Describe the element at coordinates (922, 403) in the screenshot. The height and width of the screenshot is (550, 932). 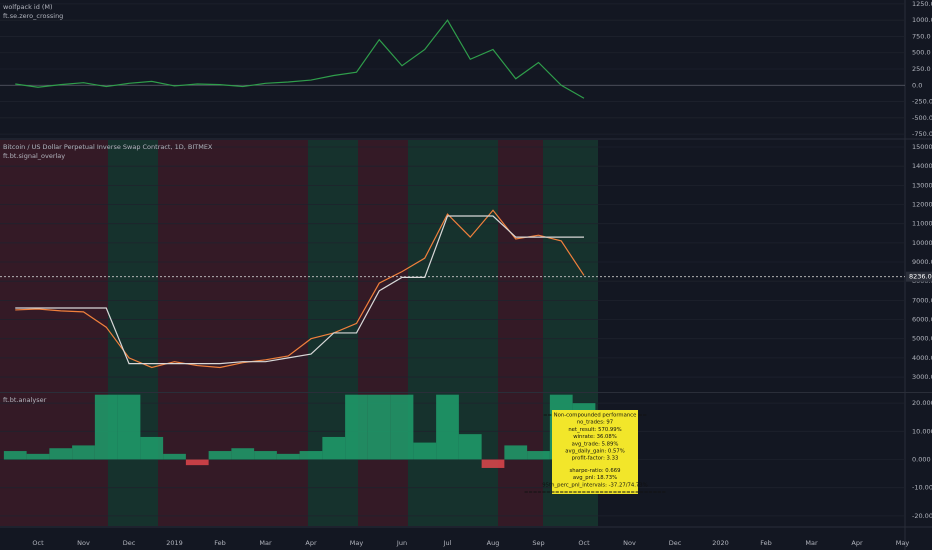
I see `y-tick-label: 20.000` at that location.